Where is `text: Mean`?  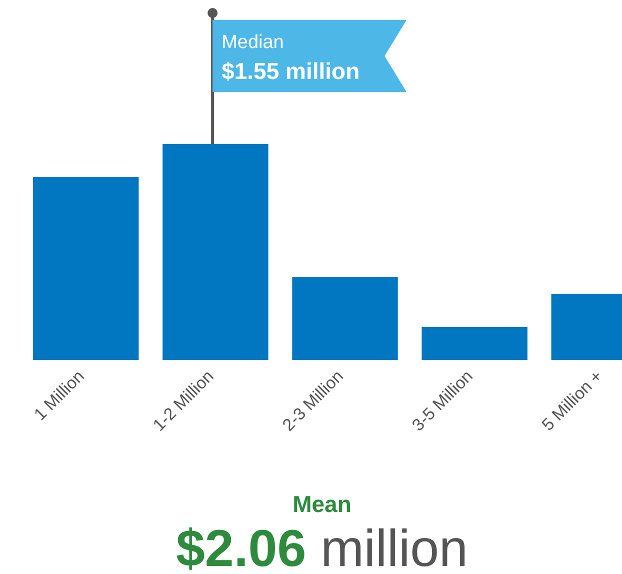 text: Mean is located at coordinates (322, 504).